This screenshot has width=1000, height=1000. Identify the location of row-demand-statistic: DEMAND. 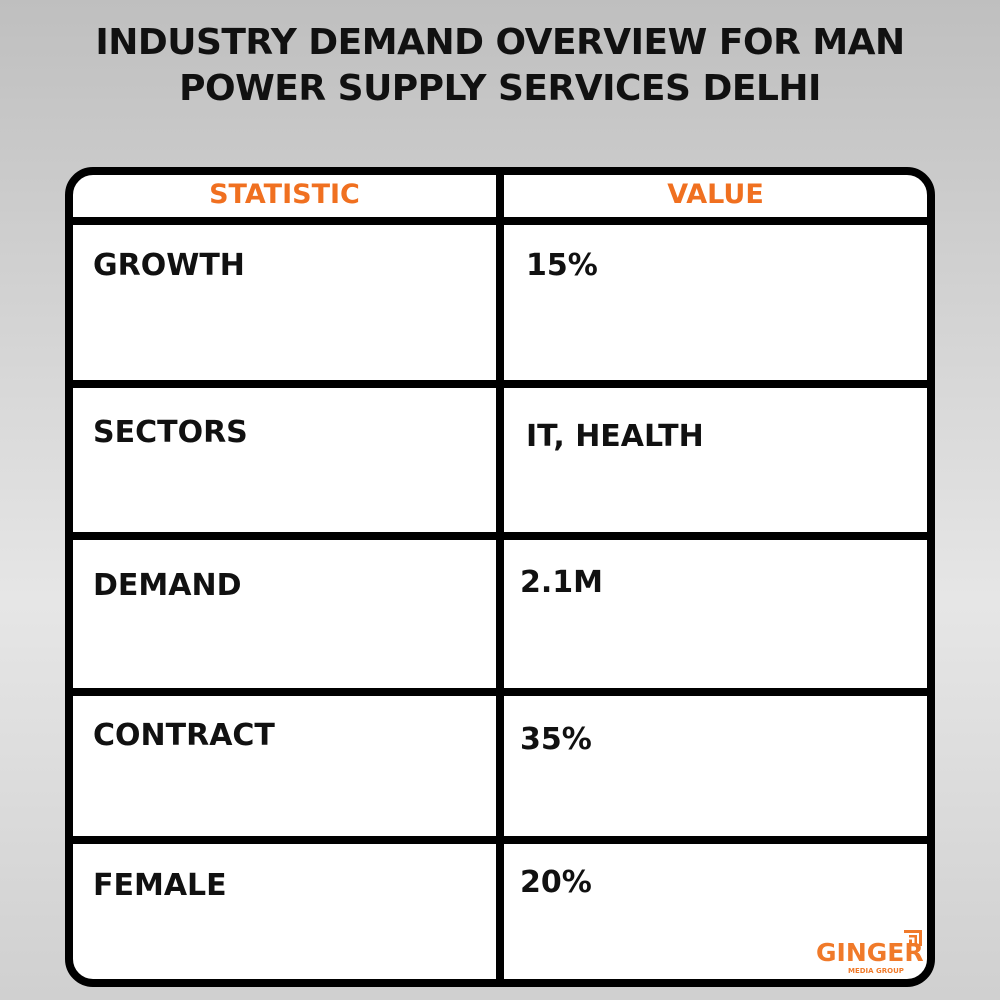
(167, 585).